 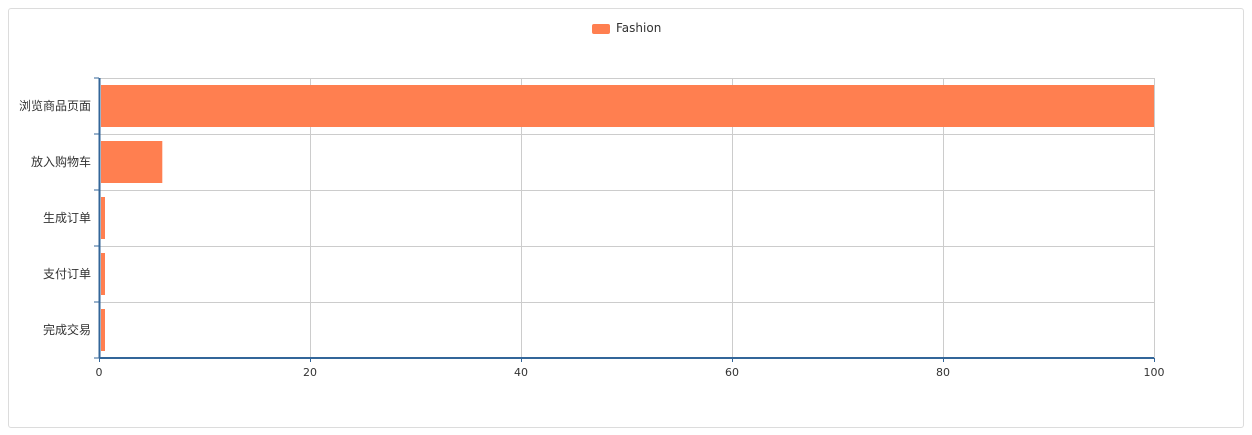 I want to click on x-tick-label: 100, so click(x=1154, y=372).